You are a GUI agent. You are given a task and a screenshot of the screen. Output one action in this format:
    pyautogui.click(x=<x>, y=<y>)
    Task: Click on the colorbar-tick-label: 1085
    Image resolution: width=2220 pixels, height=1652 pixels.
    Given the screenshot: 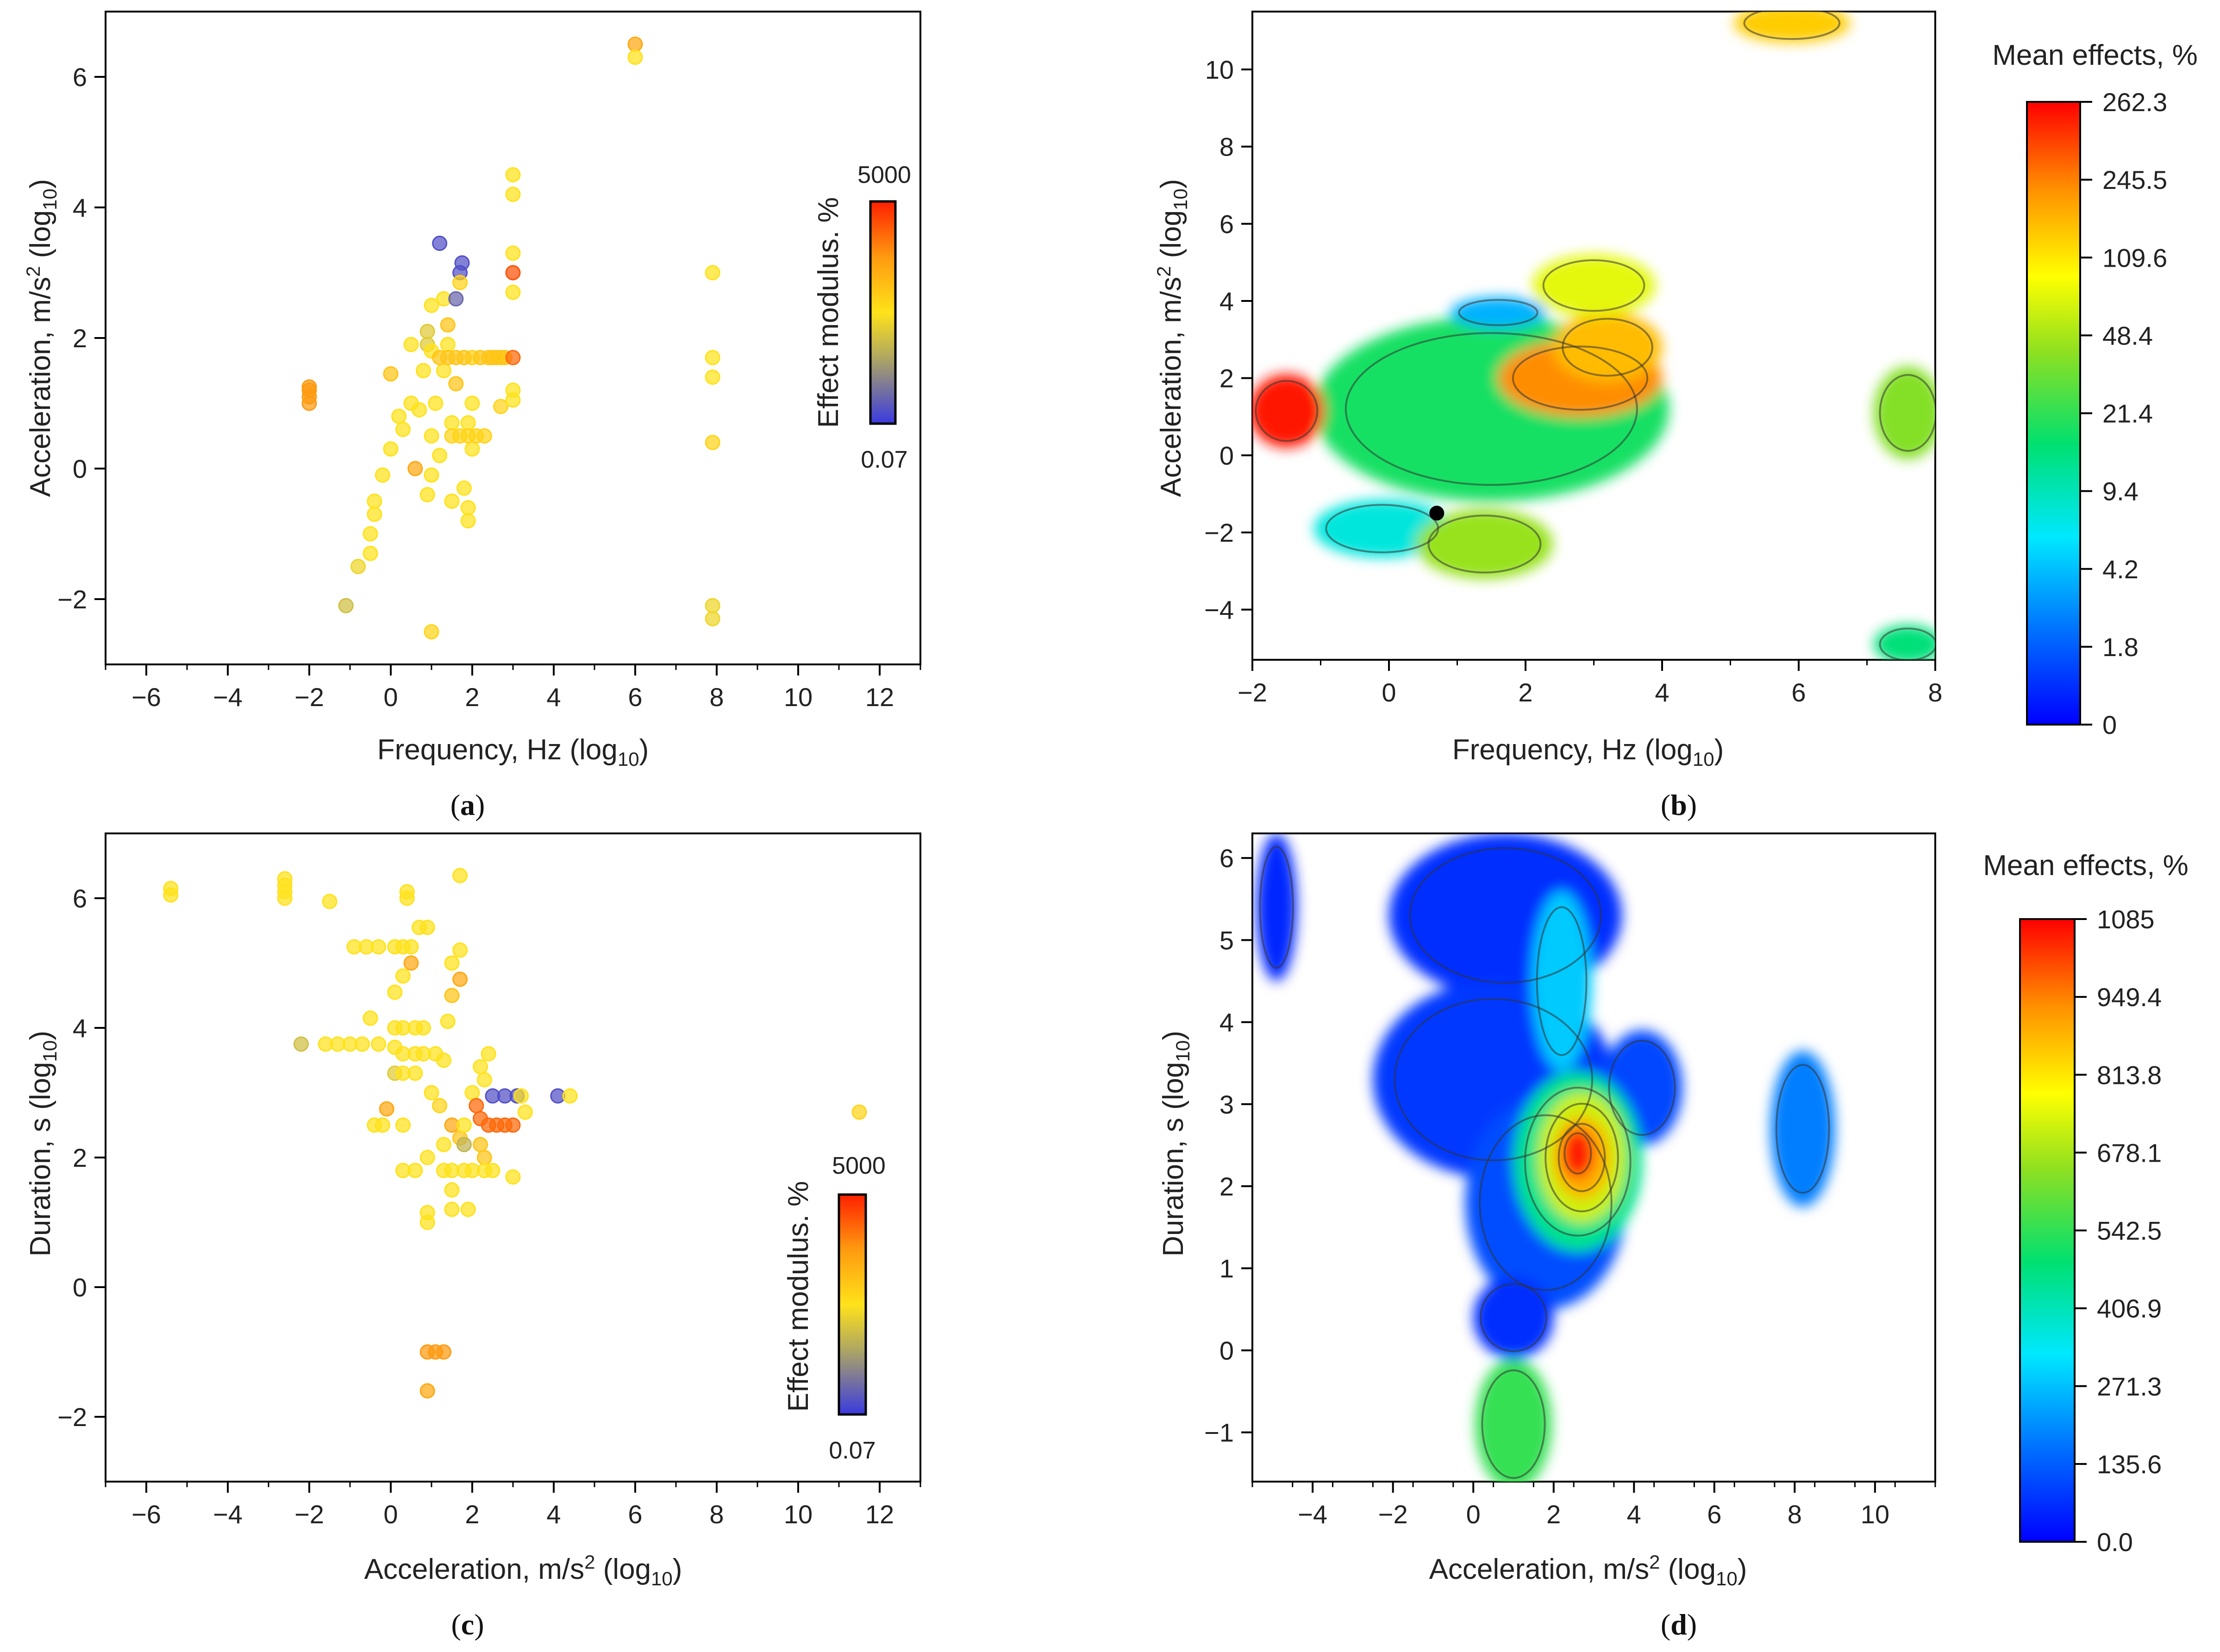 What is the action you would take?
    pyautogui.click(x=2126, y=919)
    